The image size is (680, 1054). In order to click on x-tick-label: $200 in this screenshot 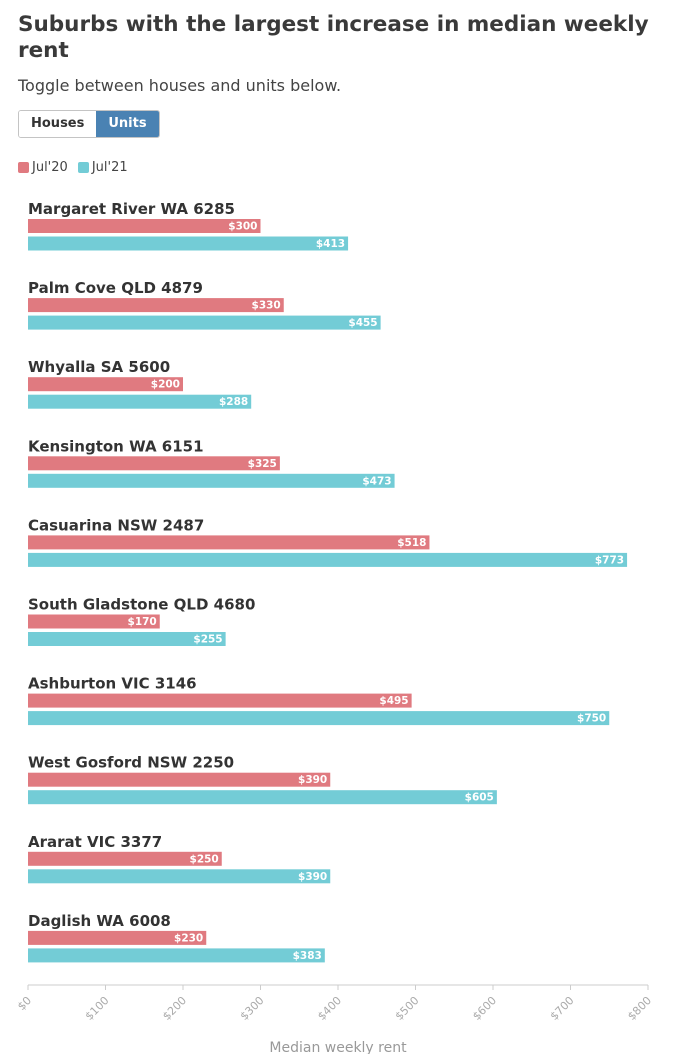, I will do `click(174, 1008)`.